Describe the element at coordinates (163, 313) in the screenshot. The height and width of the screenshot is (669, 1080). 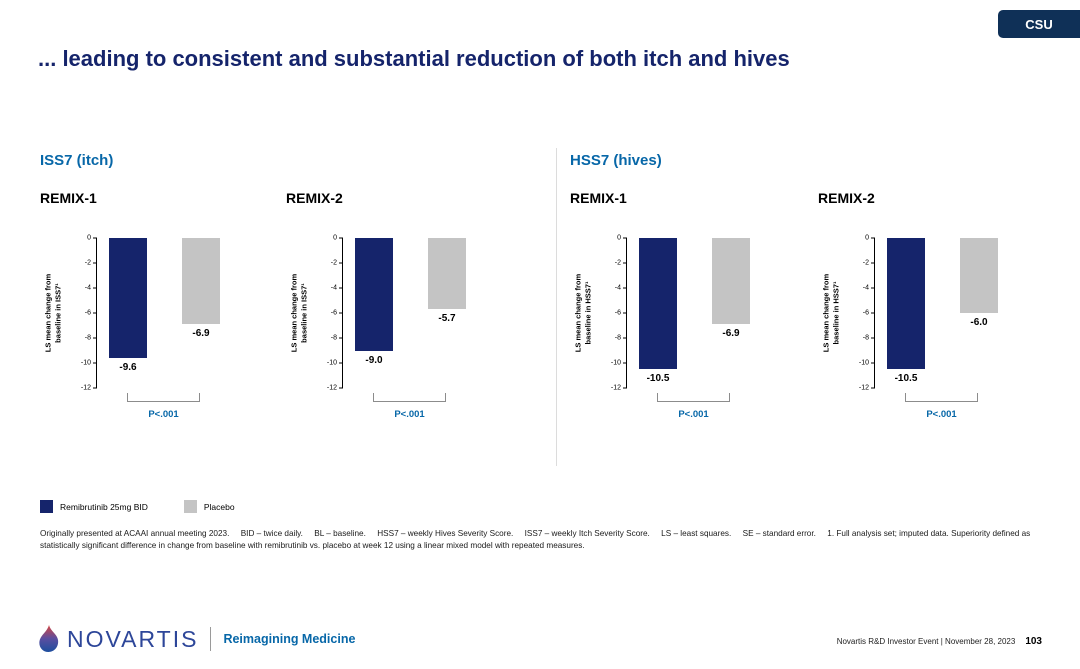
I see `plot-area: -9.6 -6.9 0 -2 -4 -6 -8 -10 -12` at that location.